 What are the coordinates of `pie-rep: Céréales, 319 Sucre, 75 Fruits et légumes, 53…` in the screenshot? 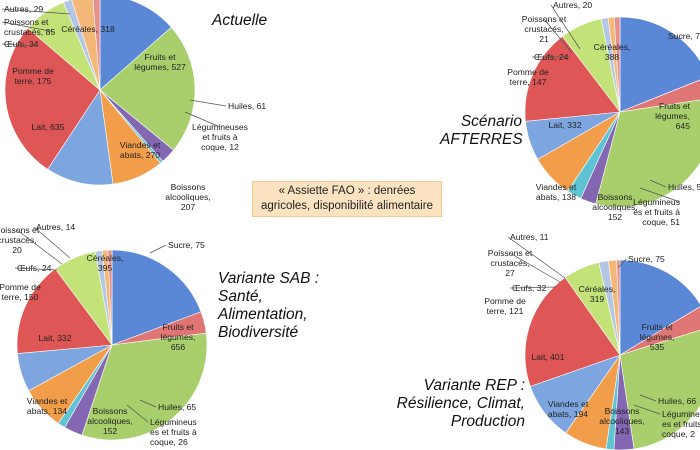 It's located at (592, 341).